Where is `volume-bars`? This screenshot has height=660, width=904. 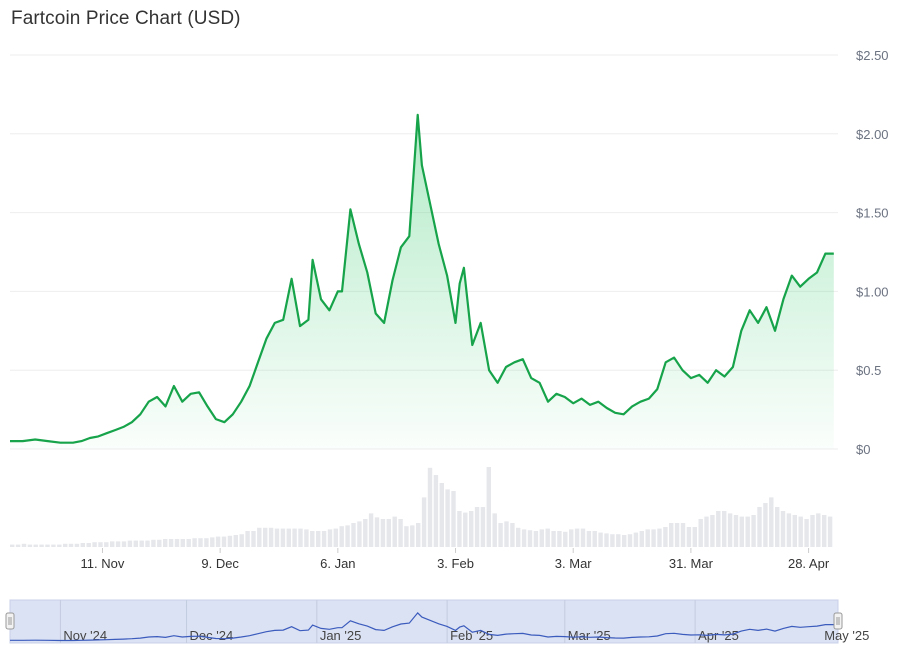 volume-bars is located at coordinates (421, 507).